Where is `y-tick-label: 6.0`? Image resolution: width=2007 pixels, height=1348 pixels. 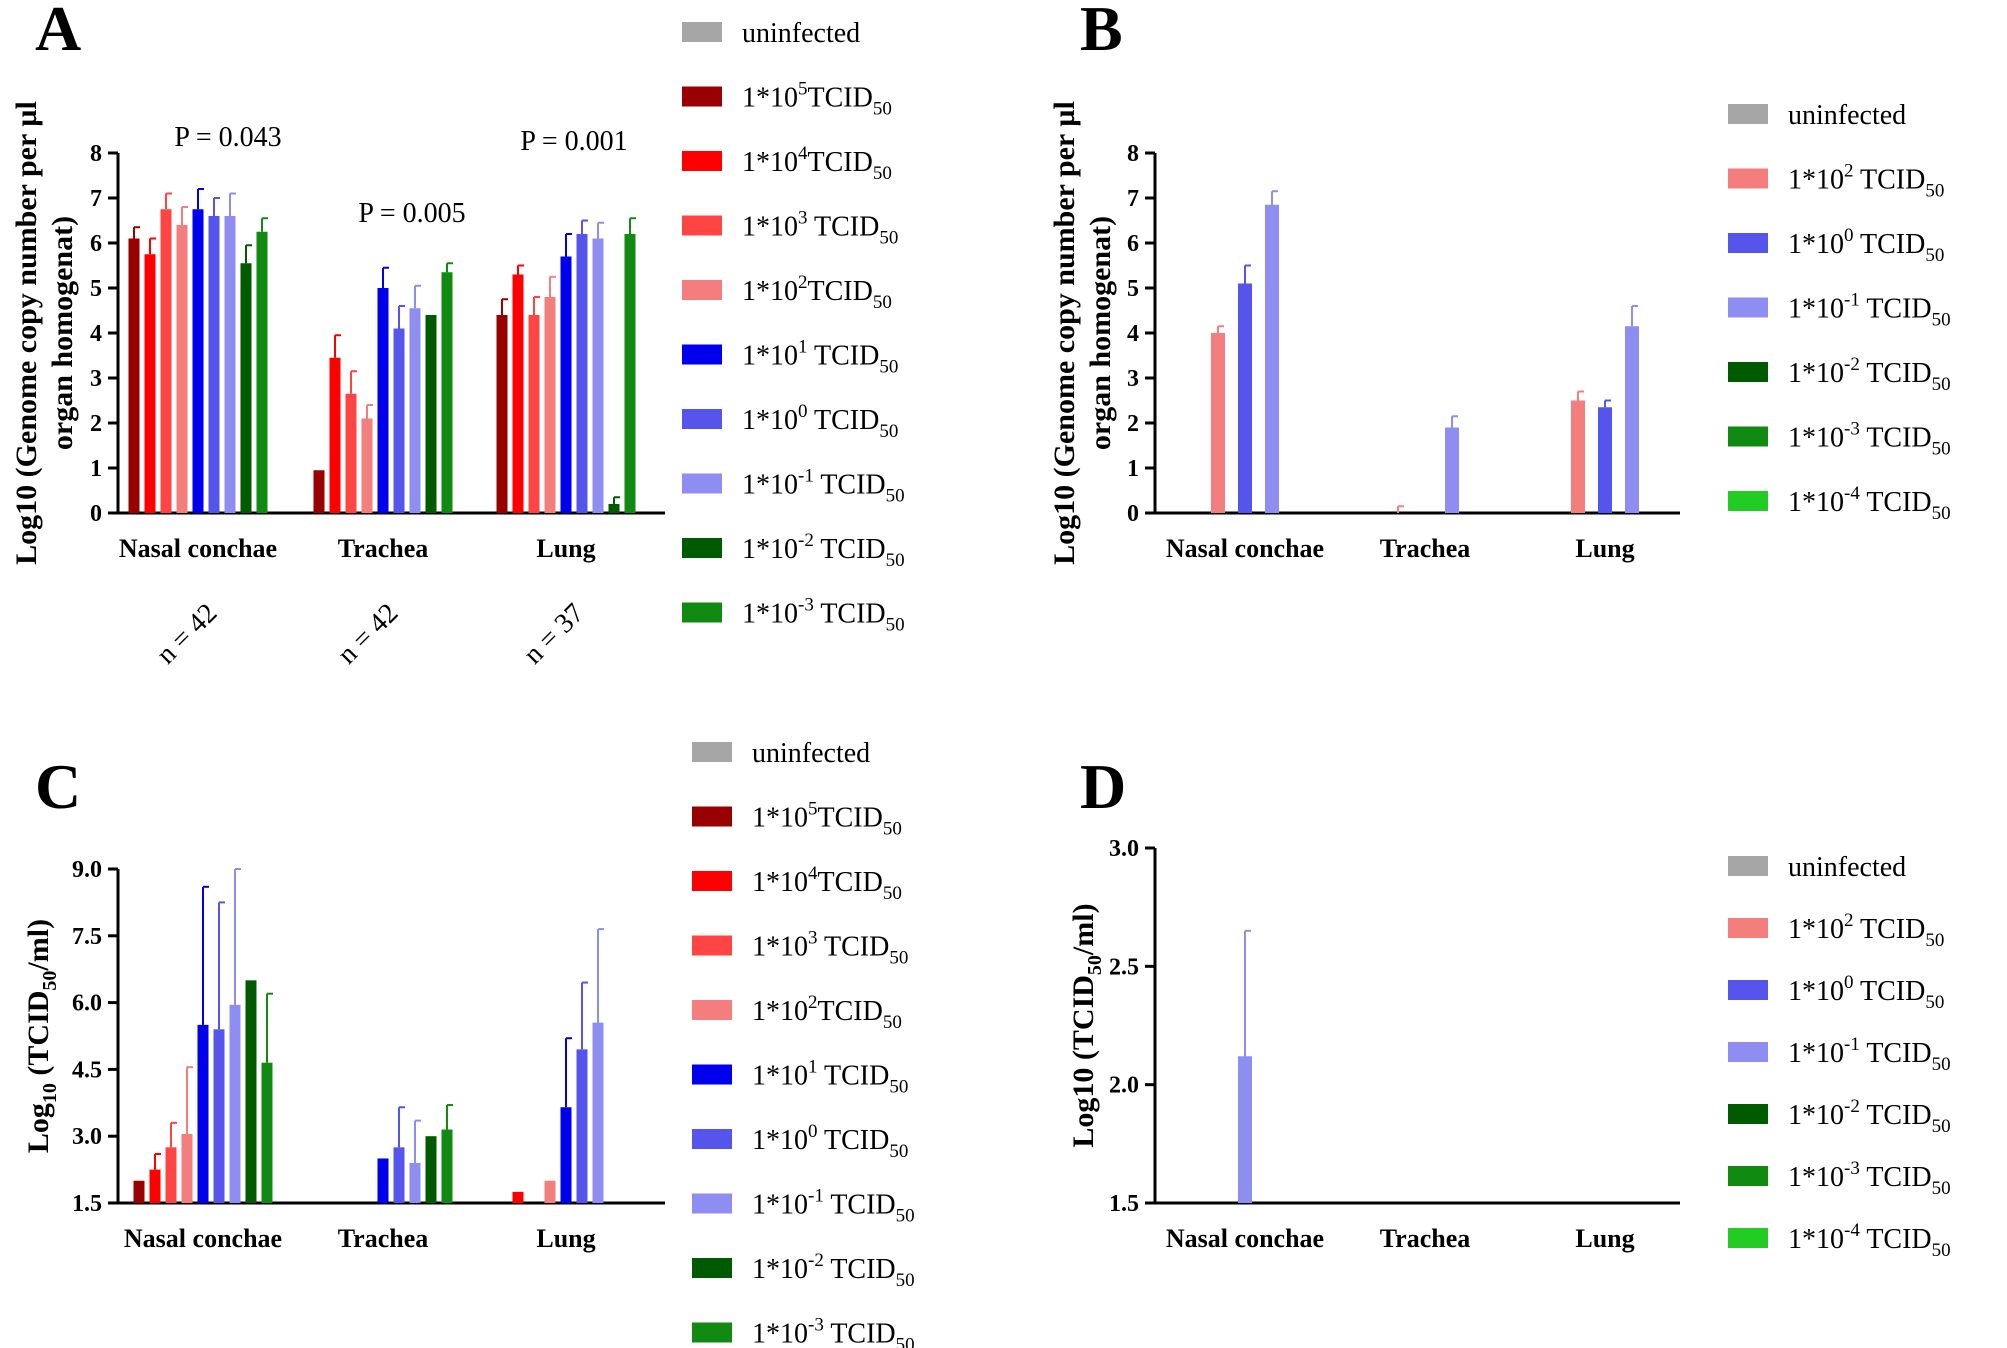
y-tick-label: 6.0 is located at coordinates (87, 1004).